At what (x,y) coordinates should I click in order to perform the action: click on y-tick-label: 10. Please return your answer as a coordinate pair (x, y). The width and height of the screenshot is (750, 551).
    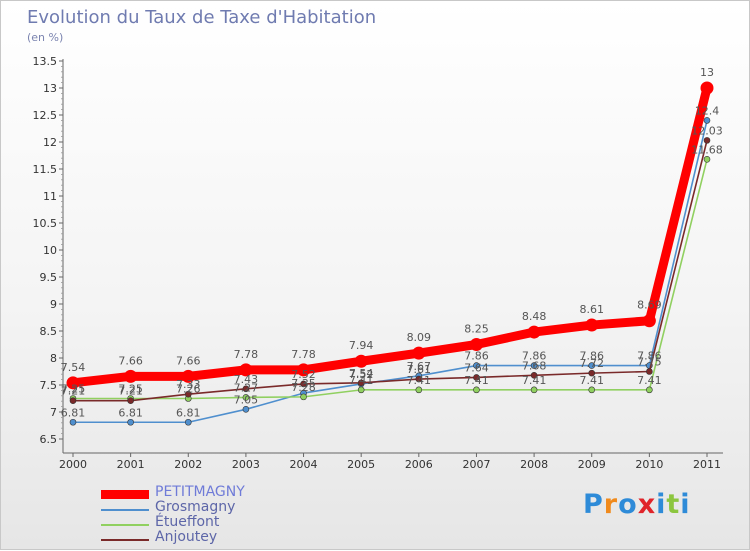
    Looking at the image, I should click on (50, 250).